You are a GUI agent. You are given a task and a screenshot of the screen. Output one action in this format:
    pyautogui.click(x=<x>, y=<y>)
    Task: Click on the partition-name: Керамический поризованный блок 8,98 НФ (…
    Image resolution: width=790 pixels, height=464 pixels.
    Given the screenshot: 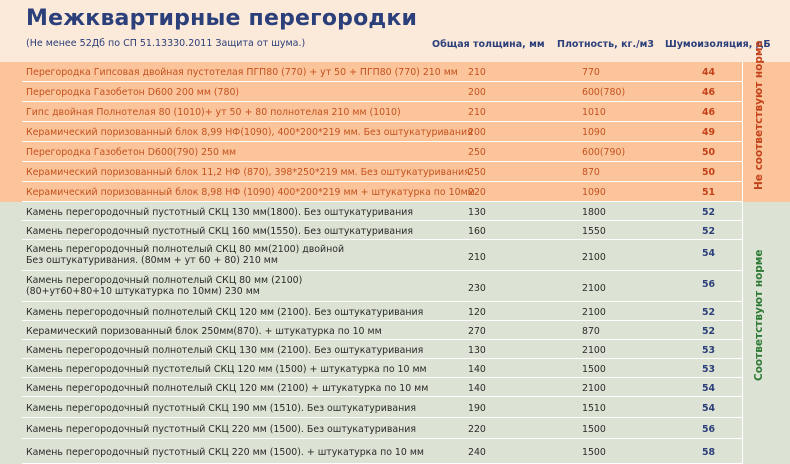 What is the action you would take?
    pyautogui.click(x=250, y=192)
    